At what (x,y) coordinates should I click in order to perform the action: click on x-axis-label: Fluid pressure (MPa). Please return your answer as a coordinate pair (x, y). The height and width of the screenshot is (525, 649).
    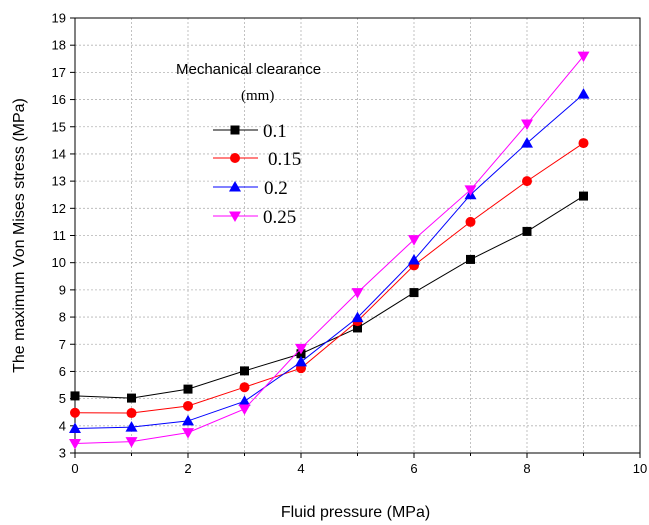
    Looking at the image, I should click on (355, 512).